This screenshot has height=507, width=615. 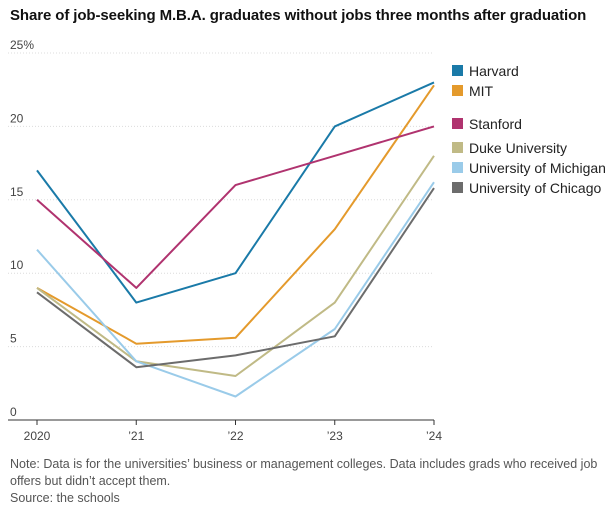 What do you see at coordinates (335, 436) in the screenshot?
I see `x-tick-label: ’23` at bounding box center [335, 436].